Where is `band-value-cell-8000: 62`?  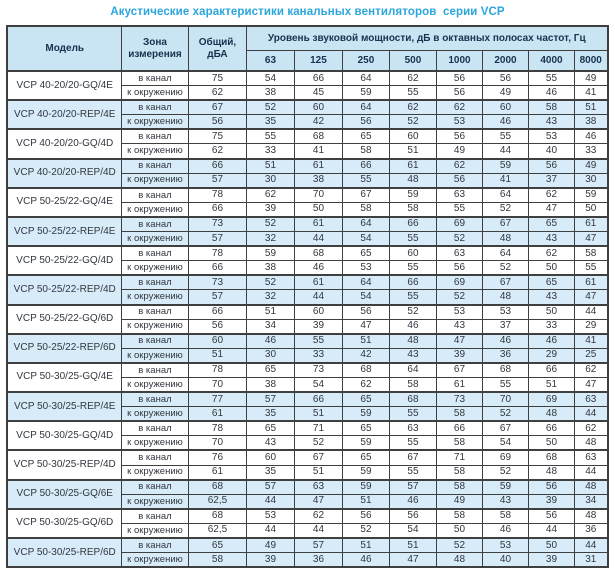 band-value-cell-8000: 62 is located at coordinates (591, 428).